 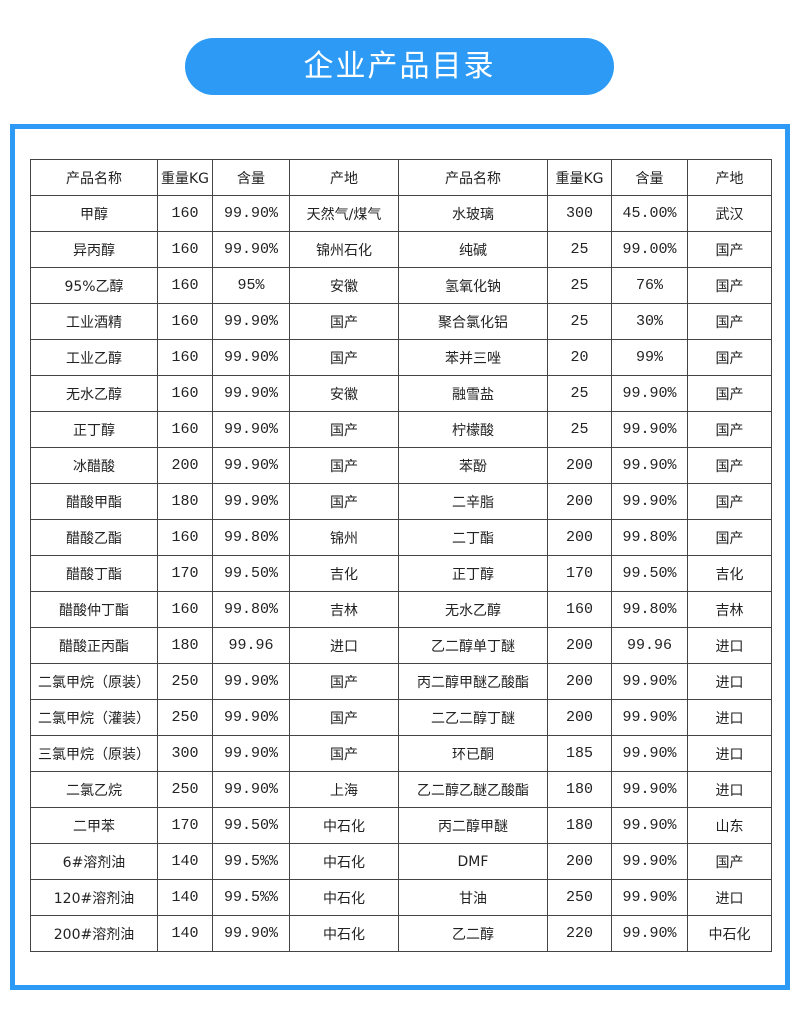 I want to click on cell-product-name: 醋酸正丙酯, so click(x=94, y=645).